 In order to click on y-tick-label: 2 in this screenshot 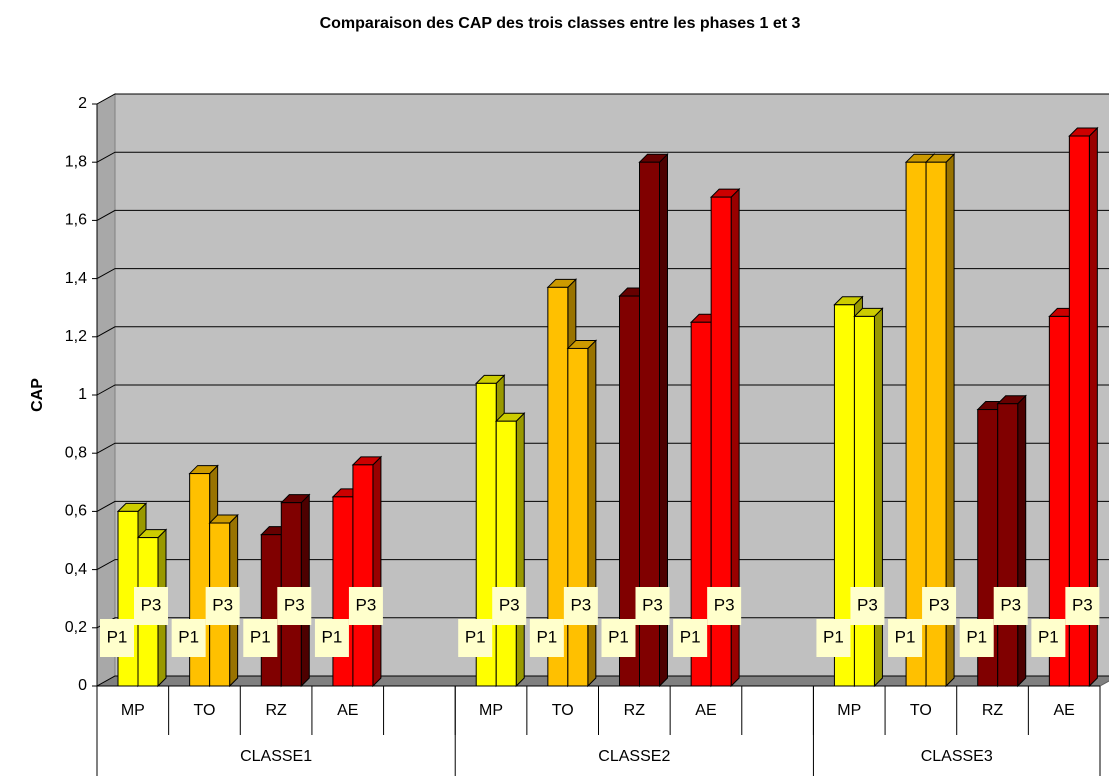, I will do `click(82, 103)`.